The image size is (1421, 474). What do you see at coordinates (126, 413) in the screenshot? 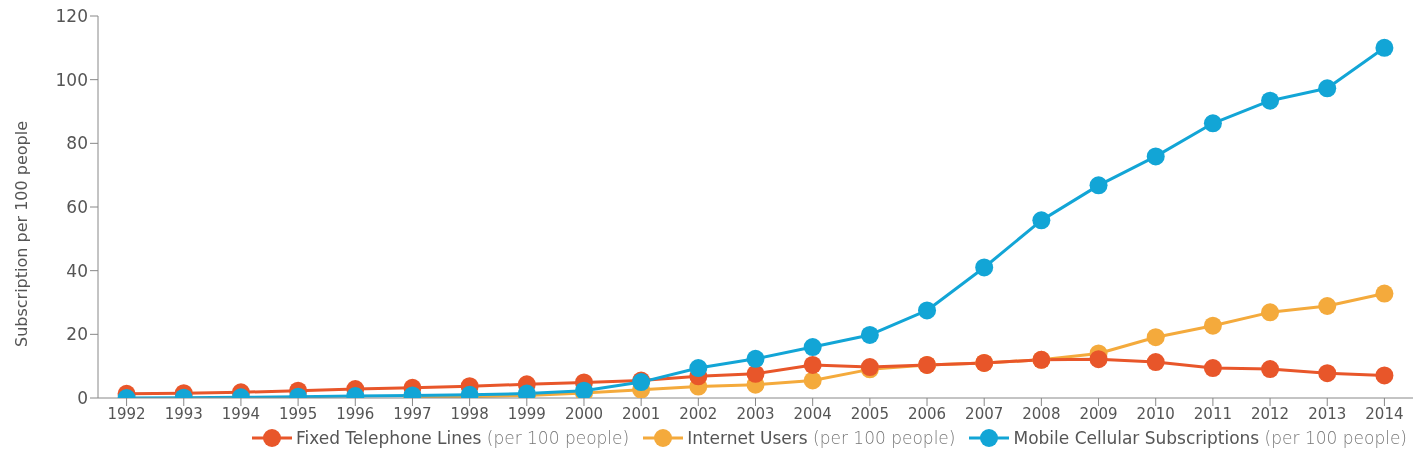
I see `x-tick-label: 1992` at bounding box center [126, 413].